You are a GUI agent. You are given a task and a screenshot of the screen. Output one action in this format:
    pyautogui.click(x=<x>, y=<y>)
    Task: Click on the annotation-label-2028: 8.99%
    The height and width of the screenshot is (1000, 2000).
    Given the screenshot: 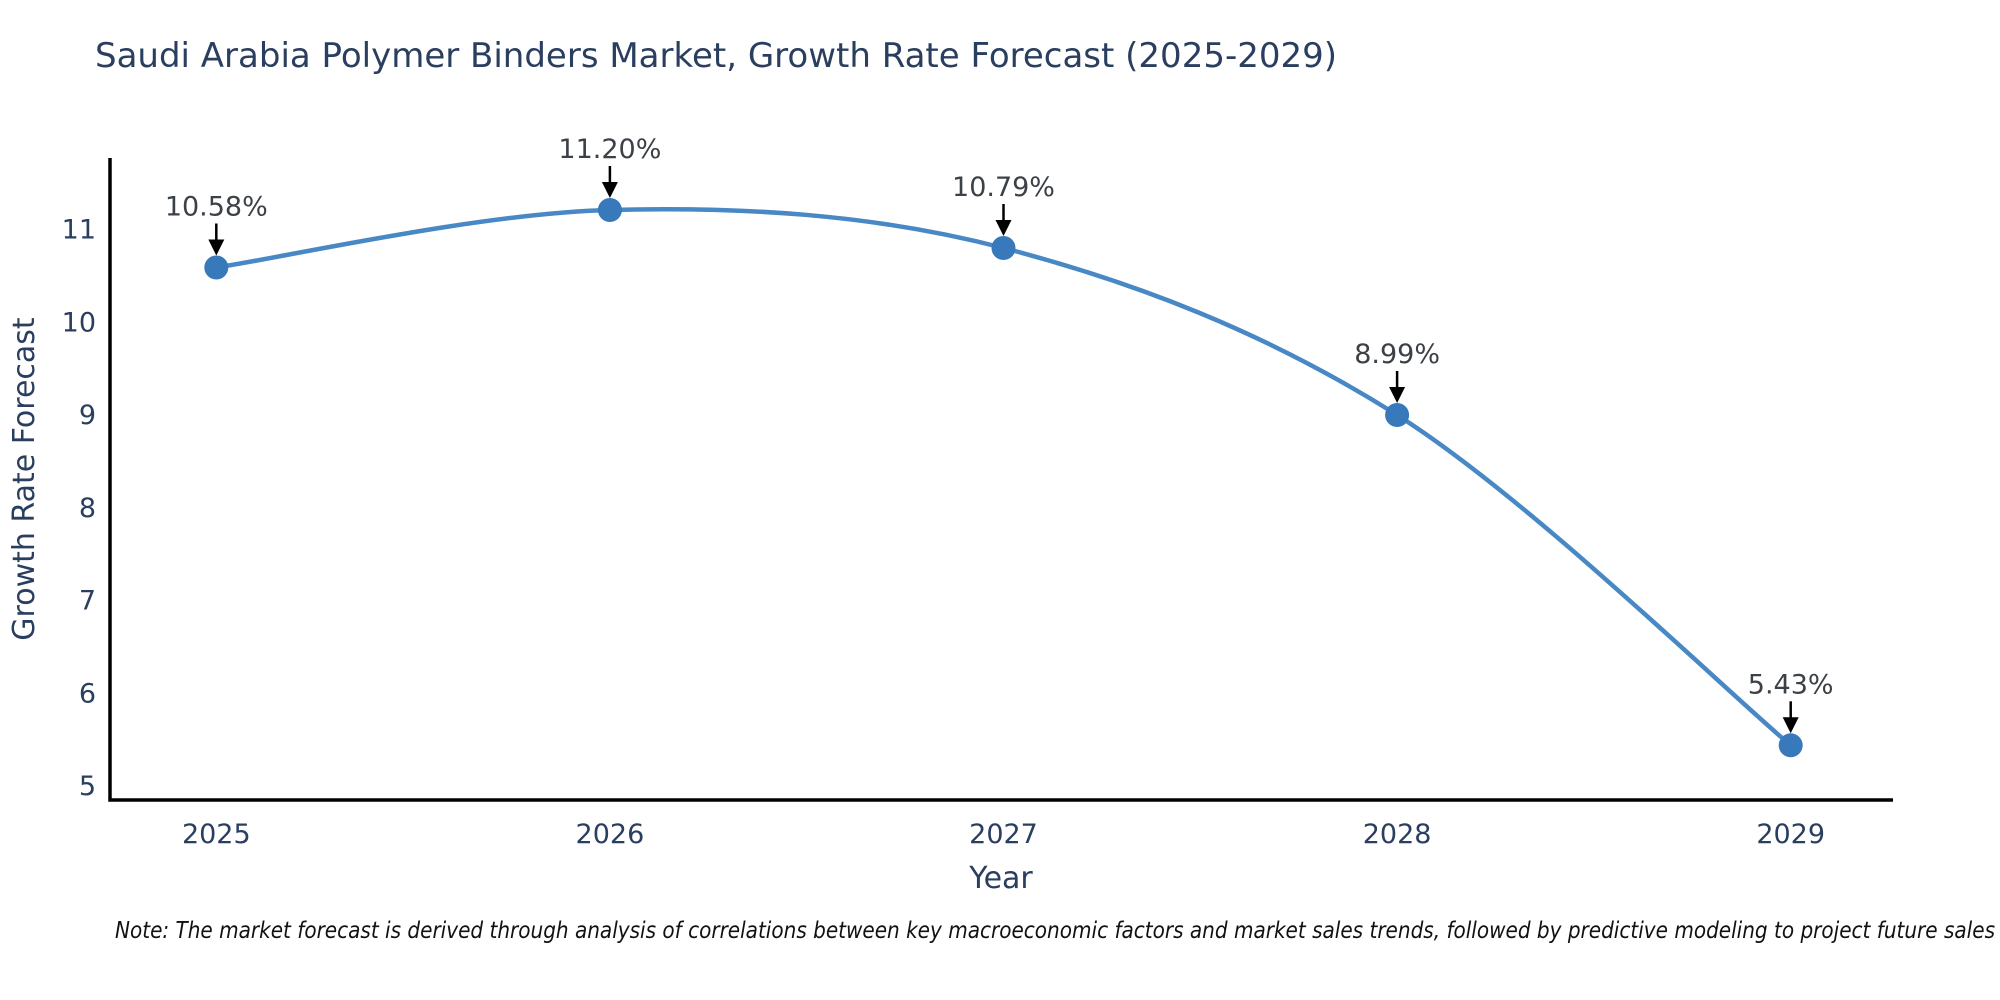 What is the action you would take?
    pyautogui.click(x=1397, y=354)
    